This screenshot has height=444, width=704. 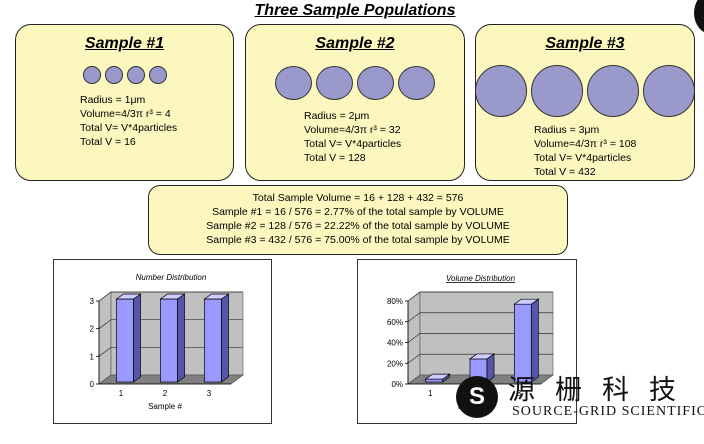 I want to click on sample-1-particles, so click(x=124, y=75).